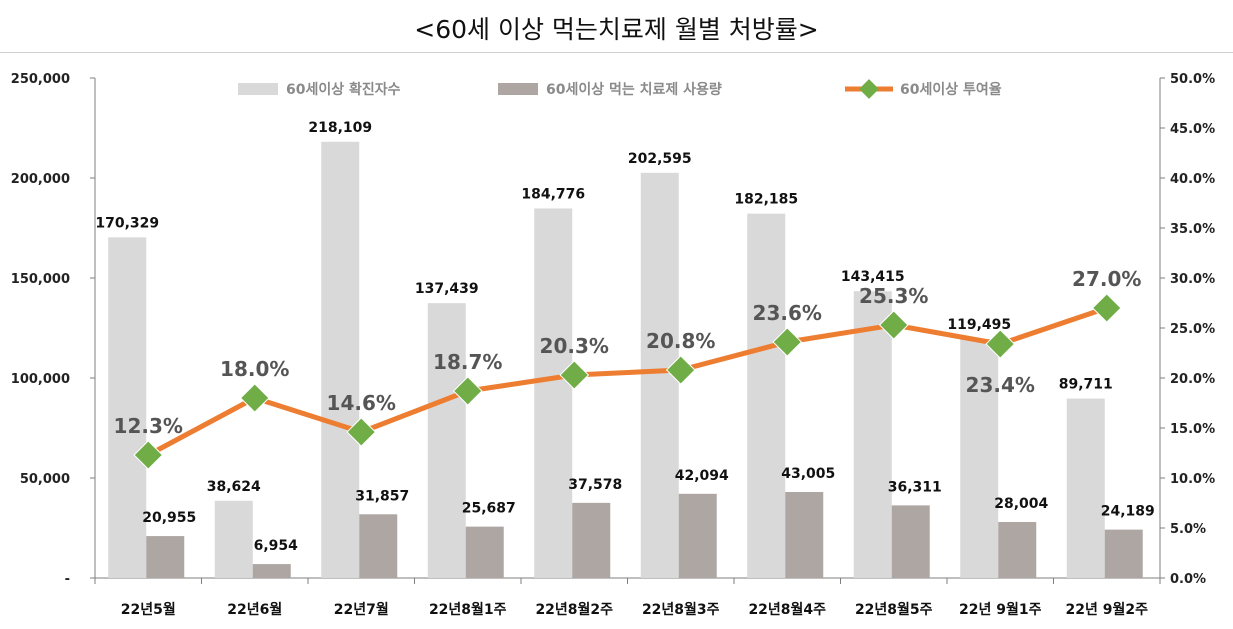 This screenshot has height=629, width=1233. I want to click on usage-bar-label: 36,311, so click(915, 487).